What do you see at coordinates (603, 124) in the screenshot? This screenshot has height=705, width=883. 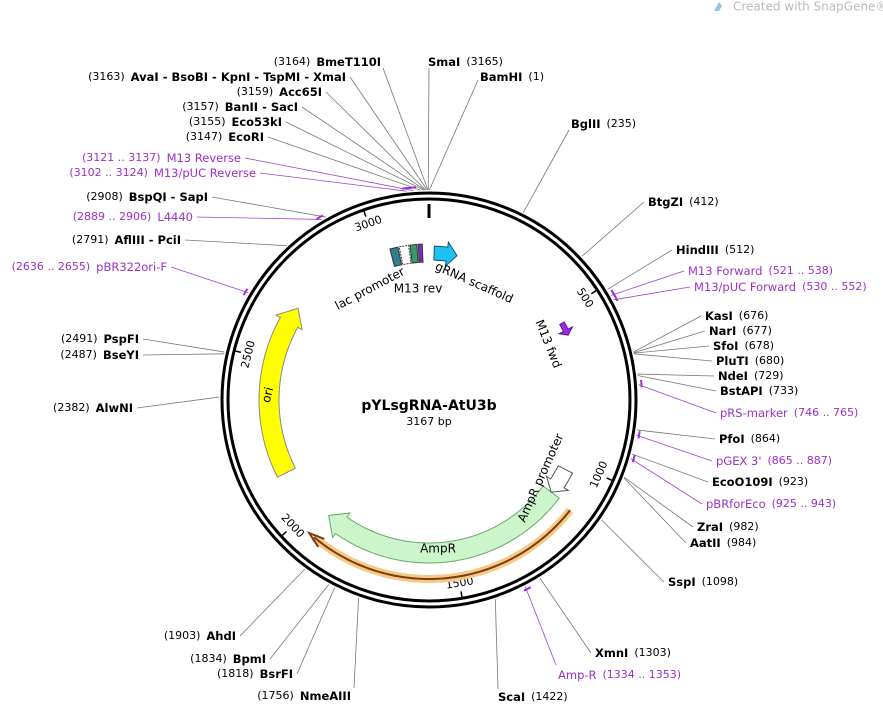 I see `site-label: BglII (235)` at bounding box center [603, 124].